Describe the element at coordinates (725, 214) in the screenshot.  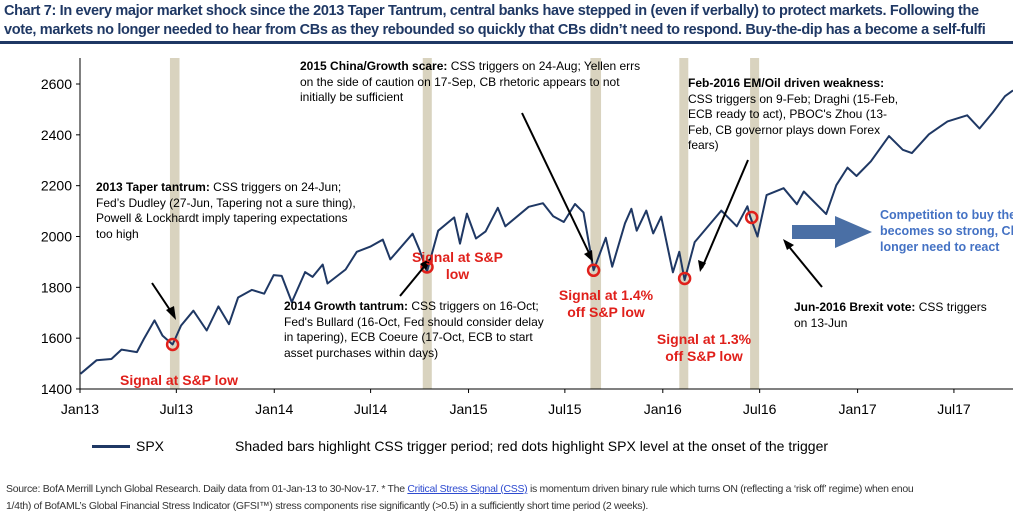
I see `arrow-feb2016` at that location.